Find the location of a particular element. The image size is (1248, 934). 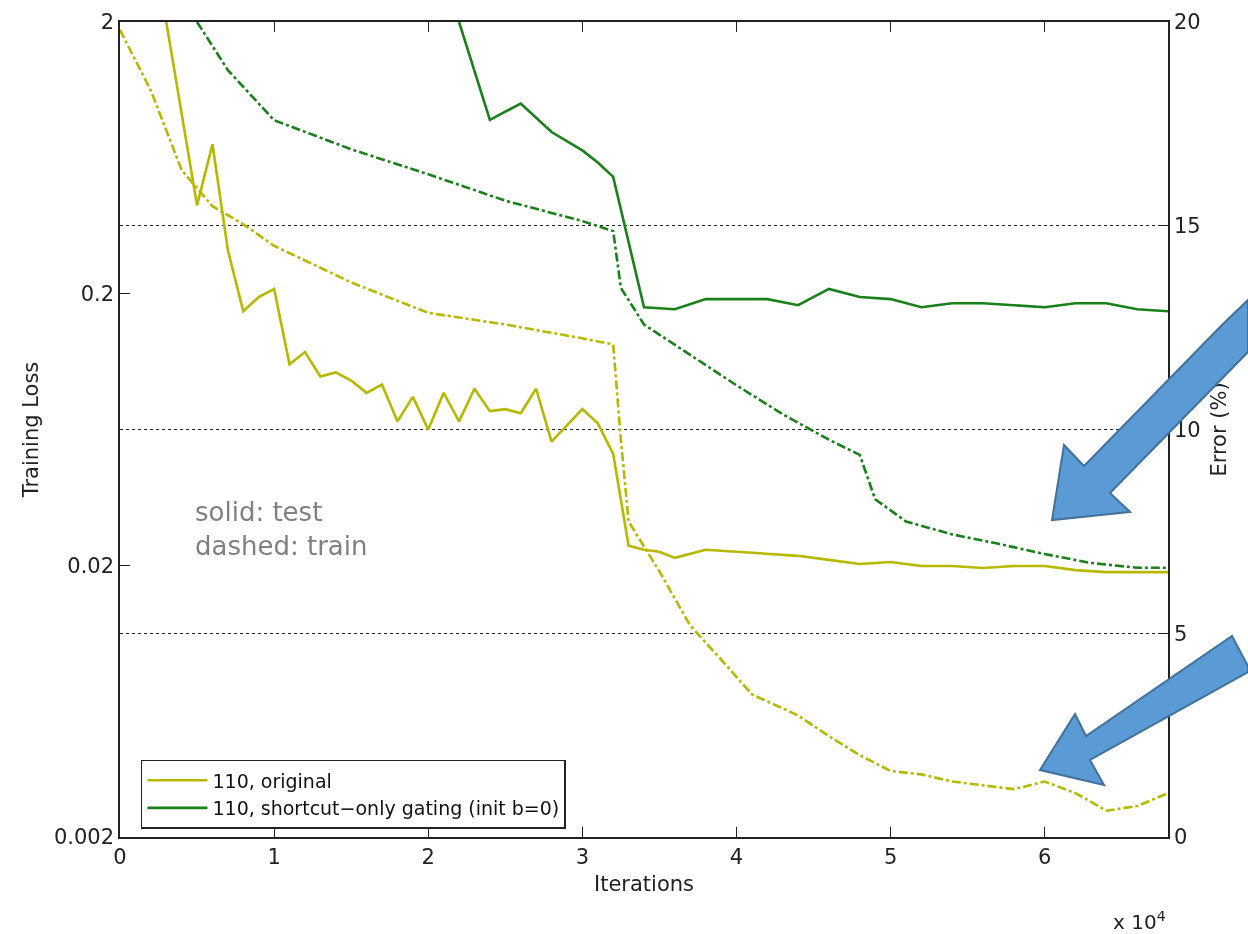

y-axis-title: Training Loss is located at coordinates (30, 430).